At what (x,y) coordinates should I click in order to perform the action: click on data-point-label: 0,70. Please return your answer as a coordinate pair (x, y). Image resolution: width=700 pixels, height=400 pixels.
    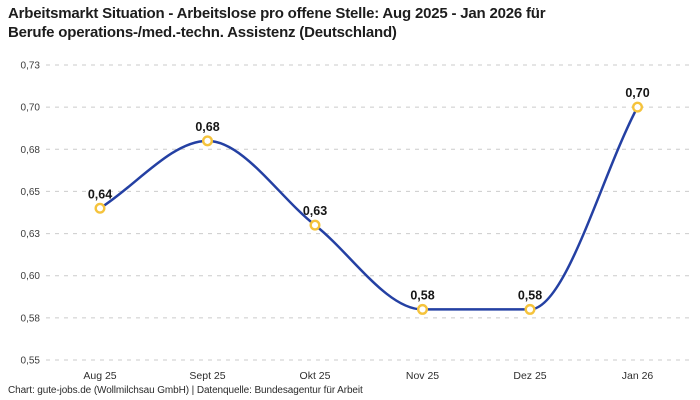
    Looking at the image, I should click on (637, 93).